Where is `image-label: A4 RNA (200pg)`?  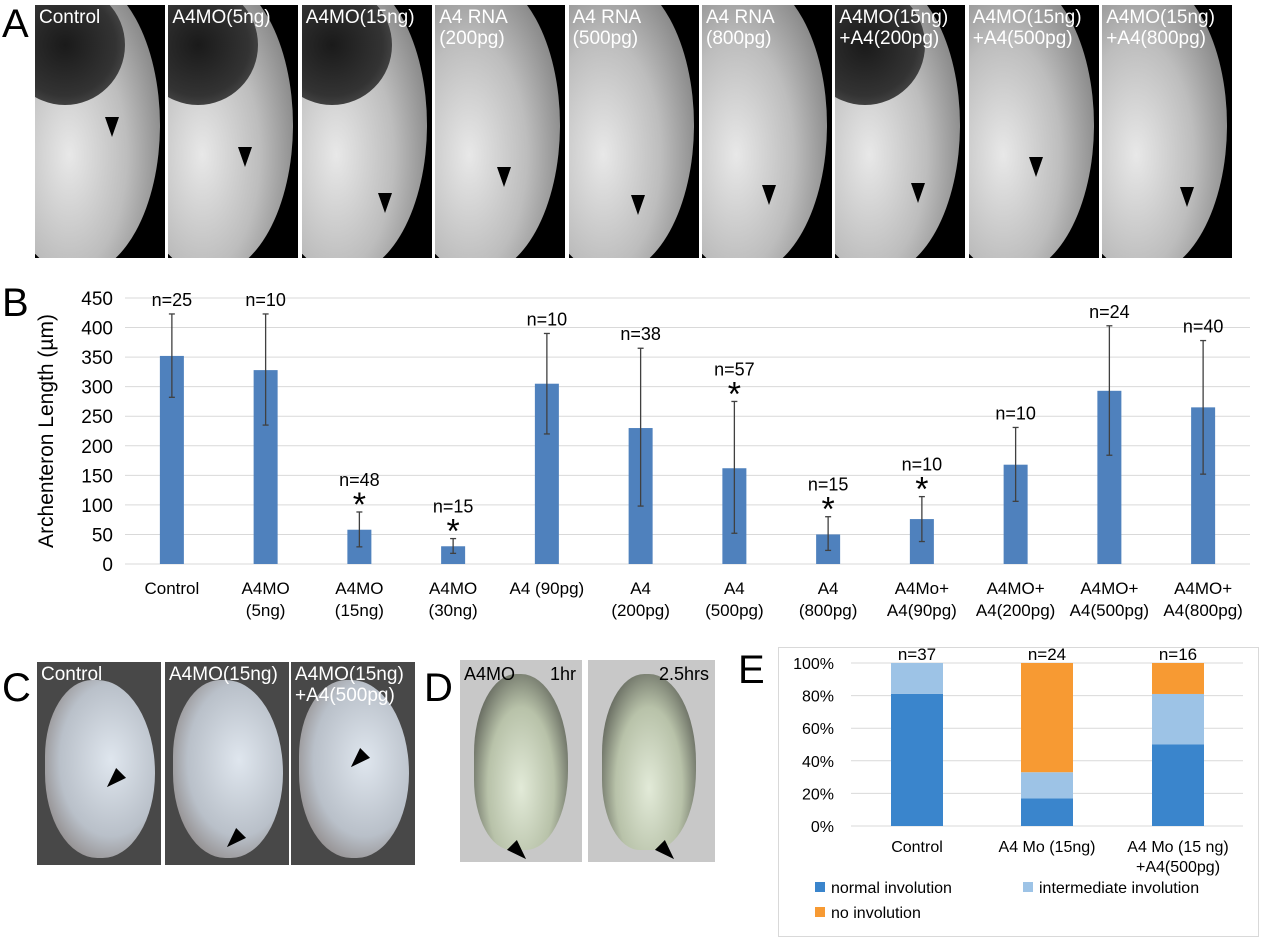 image-label: A4 RNA (200pg) is located at coordinates (473, 28).